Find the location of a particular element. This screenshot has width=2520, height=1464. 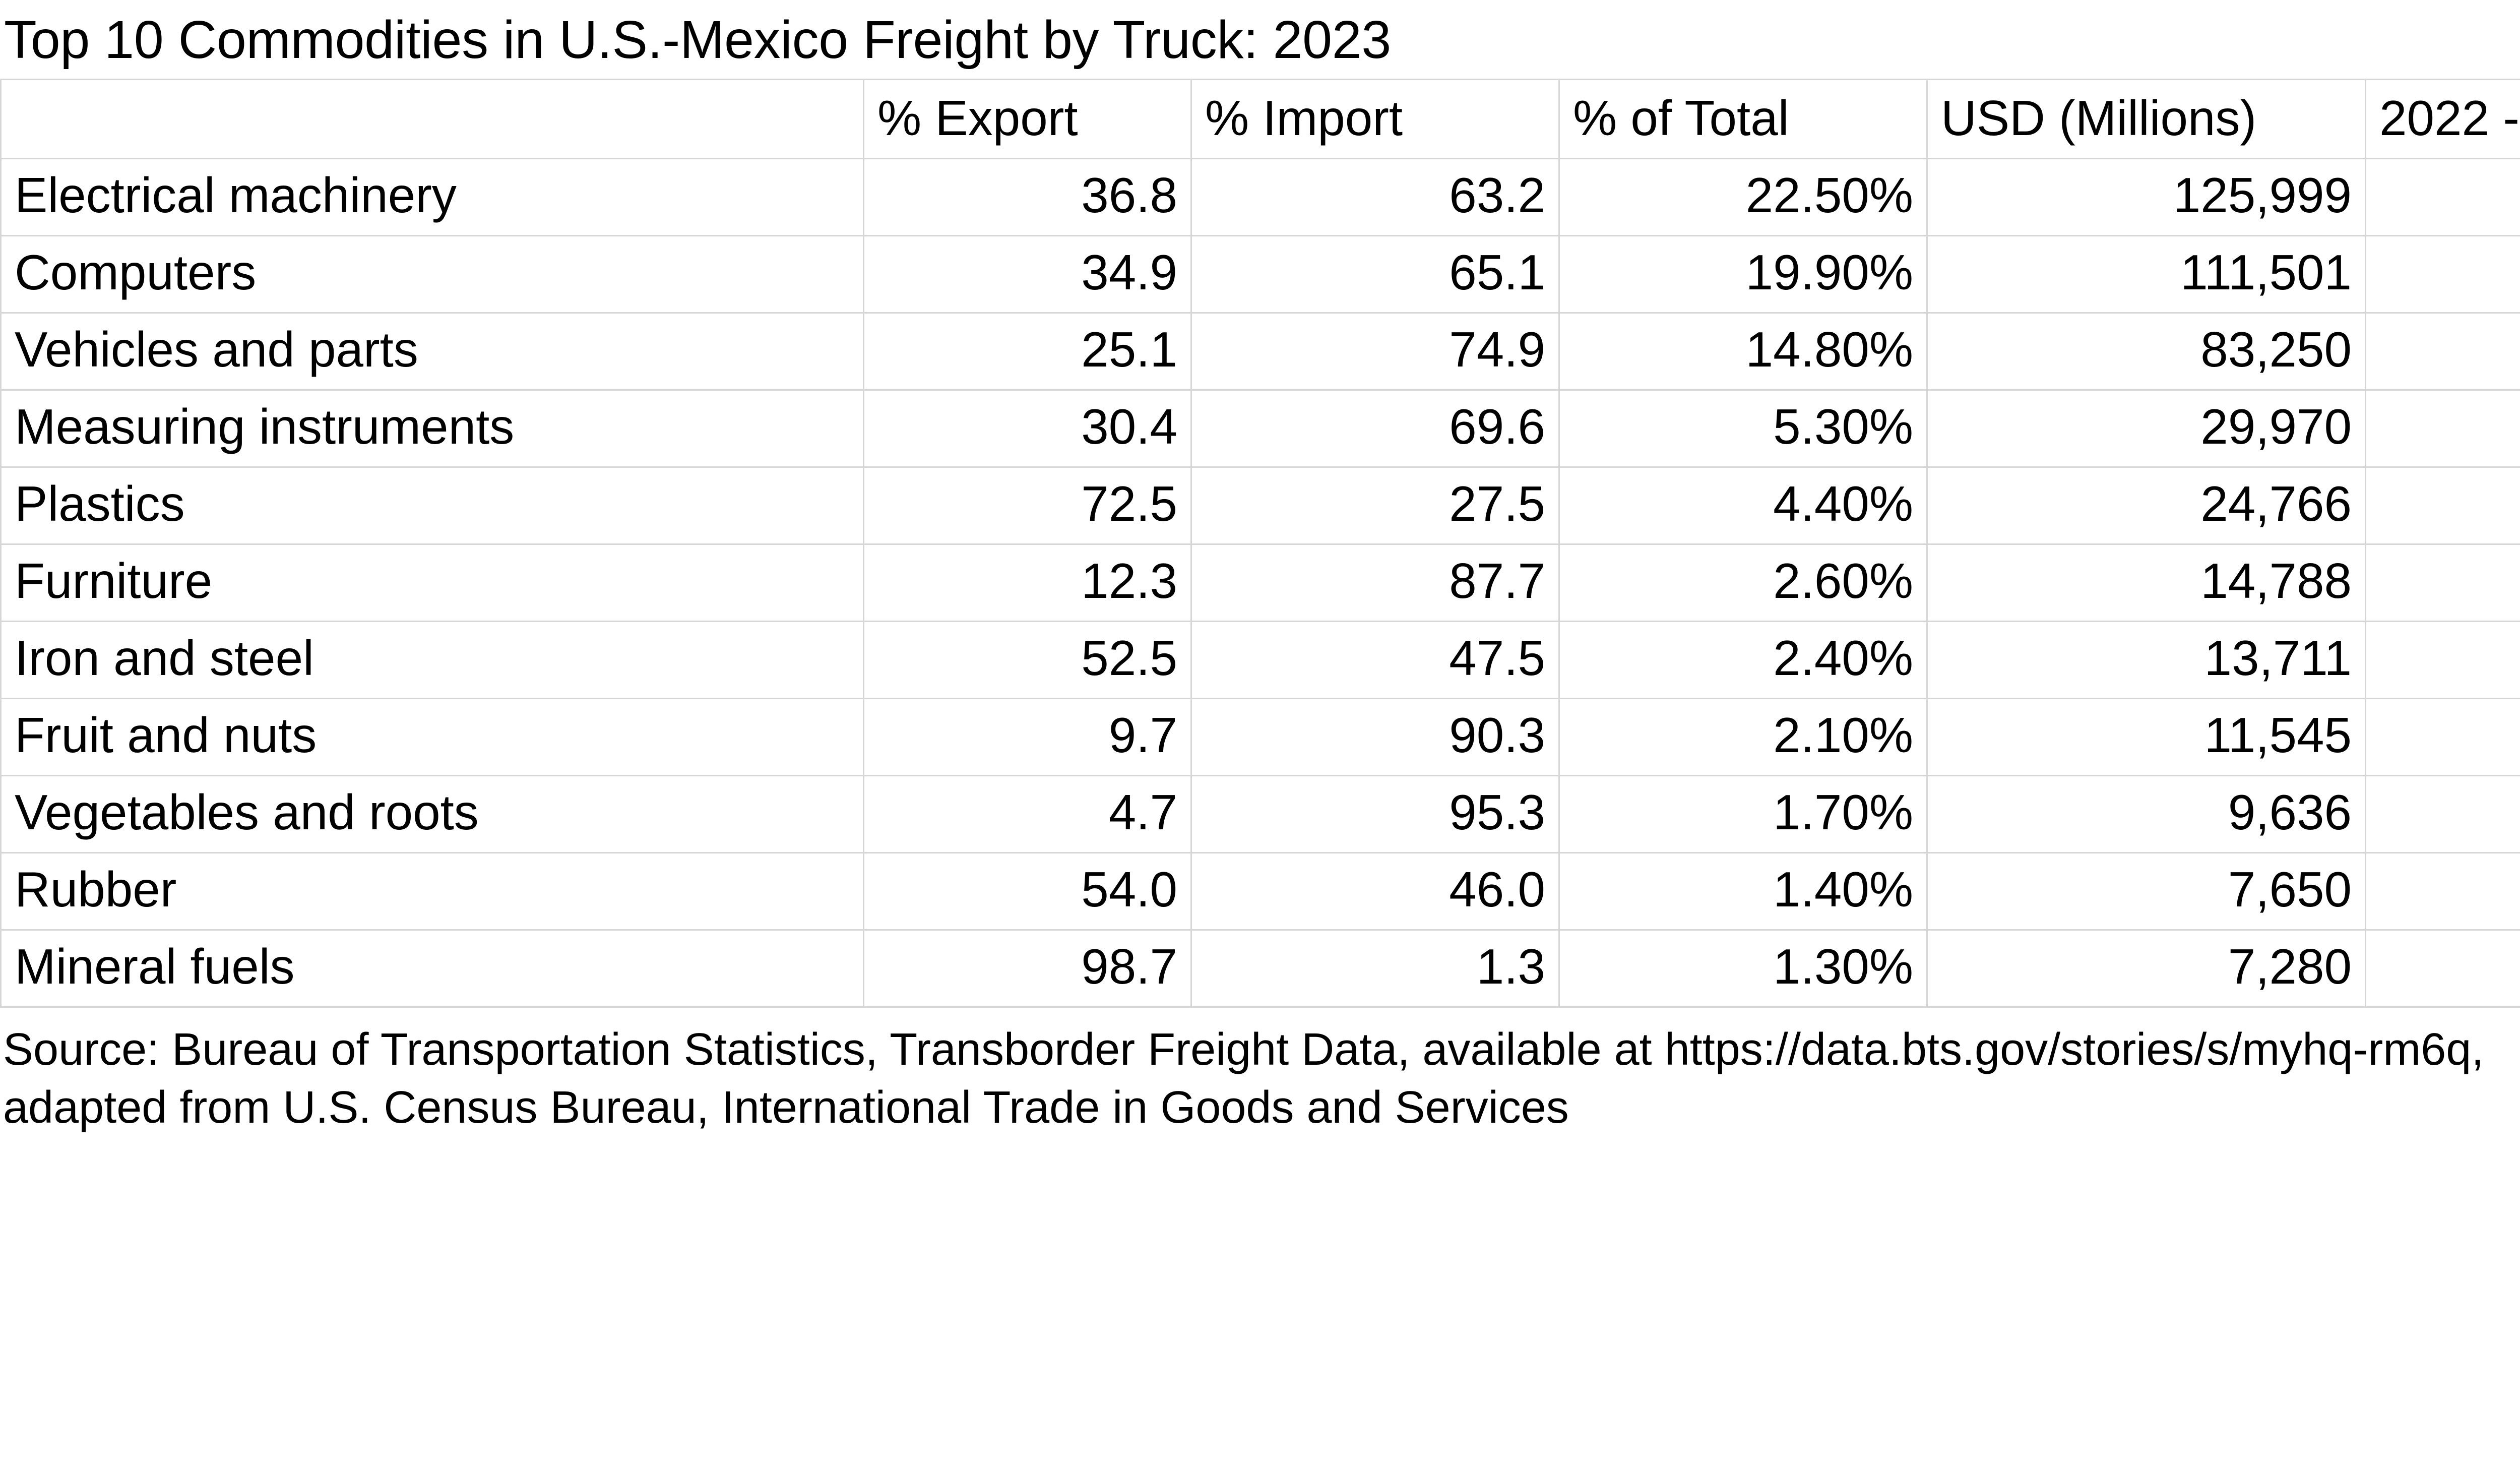

cell-commodity: Rubber is located at coordinates (432, 891).